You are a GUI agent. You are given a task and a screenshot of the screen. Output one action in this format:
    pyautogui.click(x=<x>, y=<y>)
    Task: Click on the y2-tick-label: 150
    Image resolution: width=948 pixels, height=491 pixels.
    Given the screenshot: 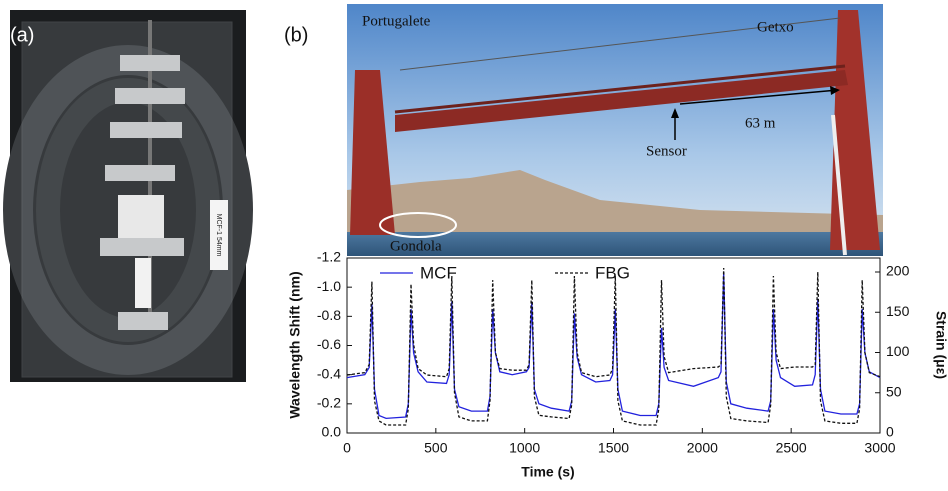 What is the action you would take?
    pyautogui.click(x=898, y=311)
    